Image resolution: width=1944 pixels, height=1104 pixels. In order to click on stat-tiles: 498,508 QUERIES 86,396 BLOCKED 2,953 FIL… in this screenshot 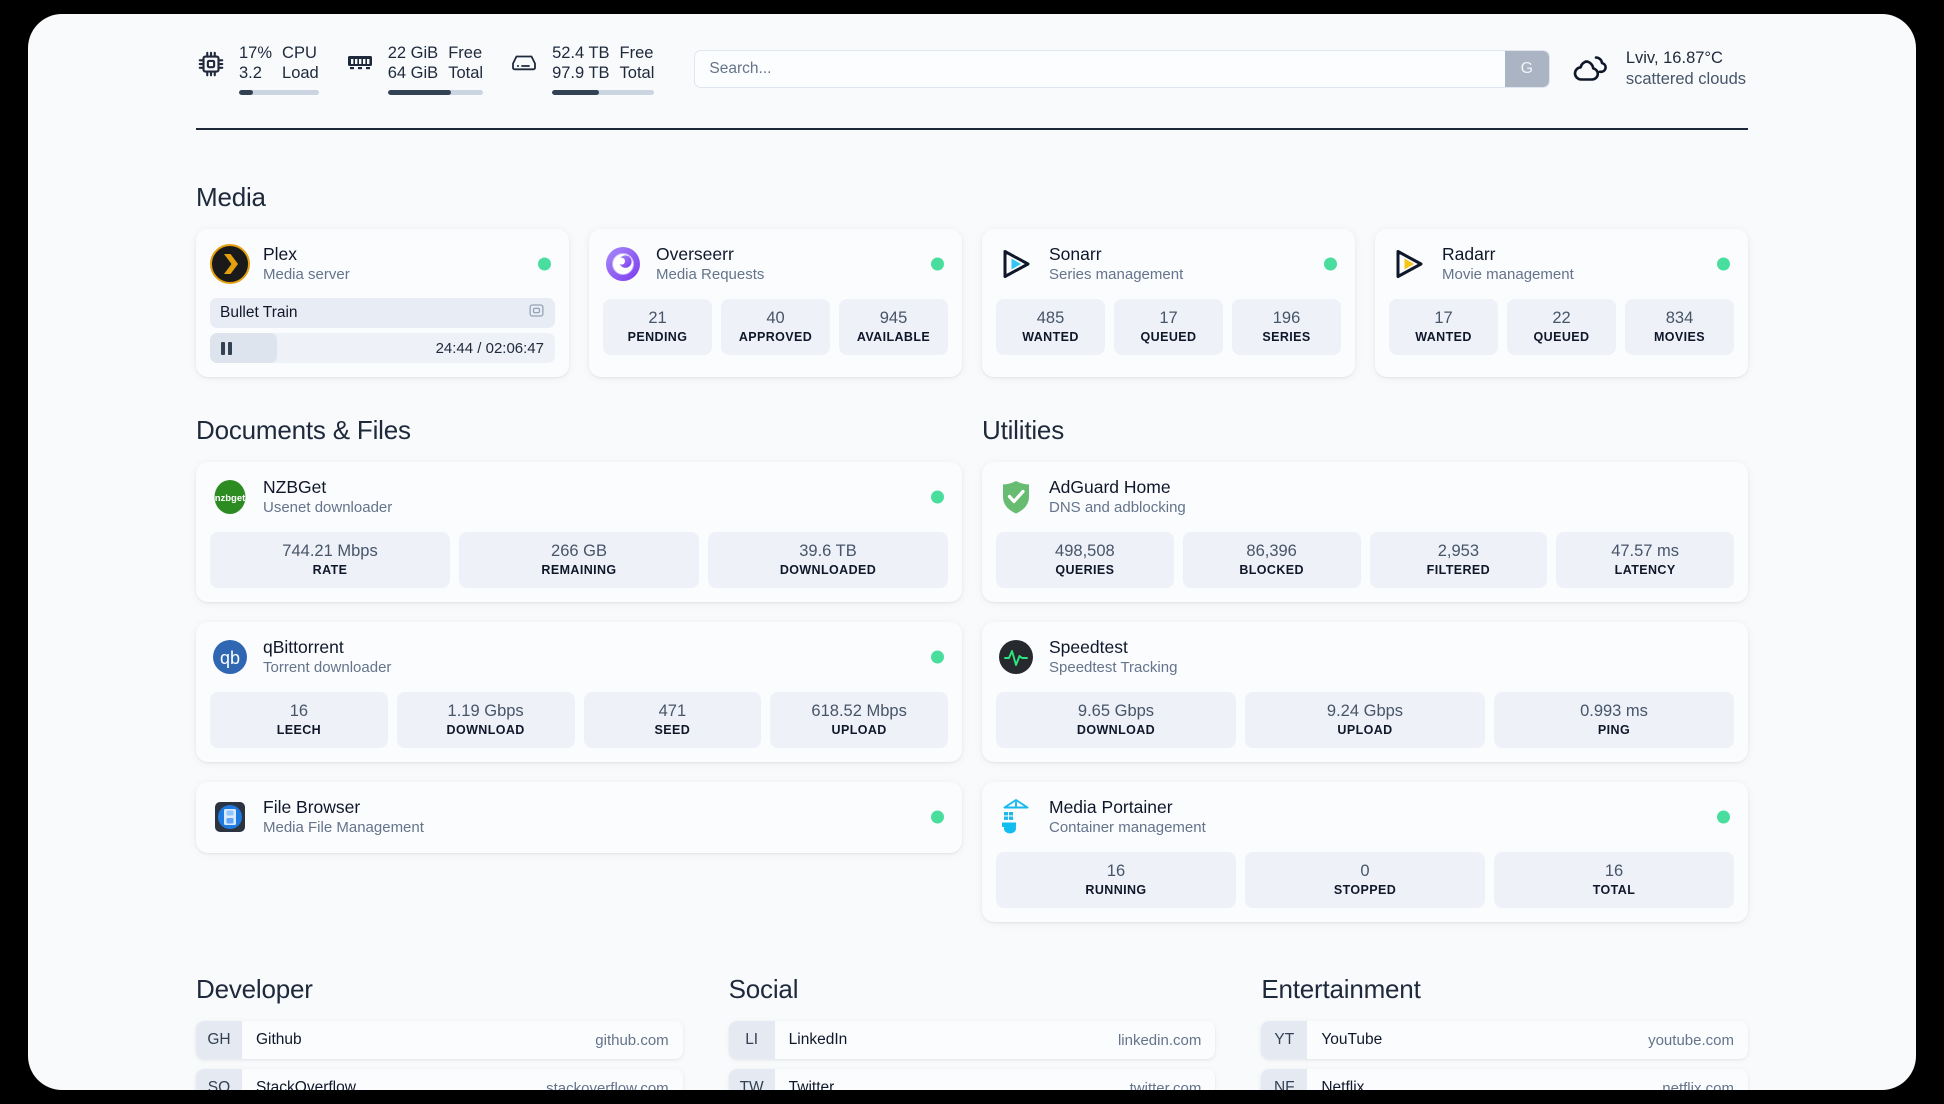, I will do `click(1365, 560)`.